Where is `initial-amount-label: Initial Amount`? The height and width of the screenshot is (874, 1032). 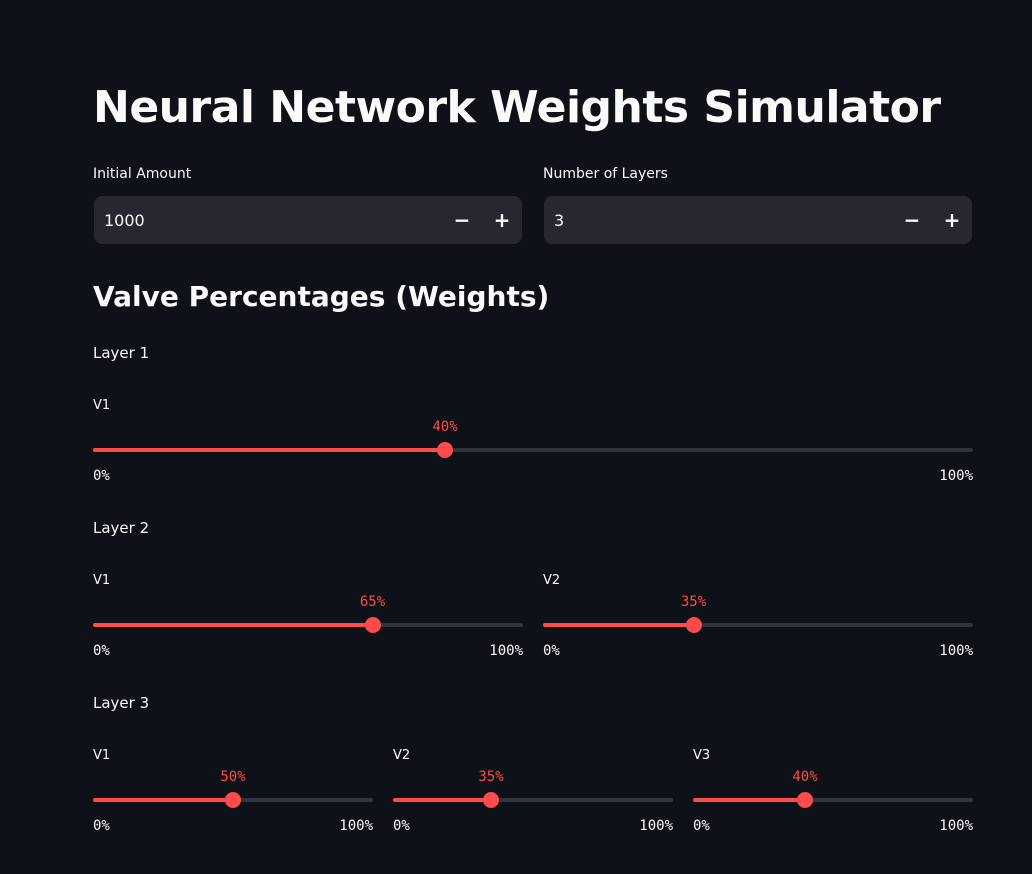
initial-amount-label: Initial Amount is located at coordinates (142, 174).